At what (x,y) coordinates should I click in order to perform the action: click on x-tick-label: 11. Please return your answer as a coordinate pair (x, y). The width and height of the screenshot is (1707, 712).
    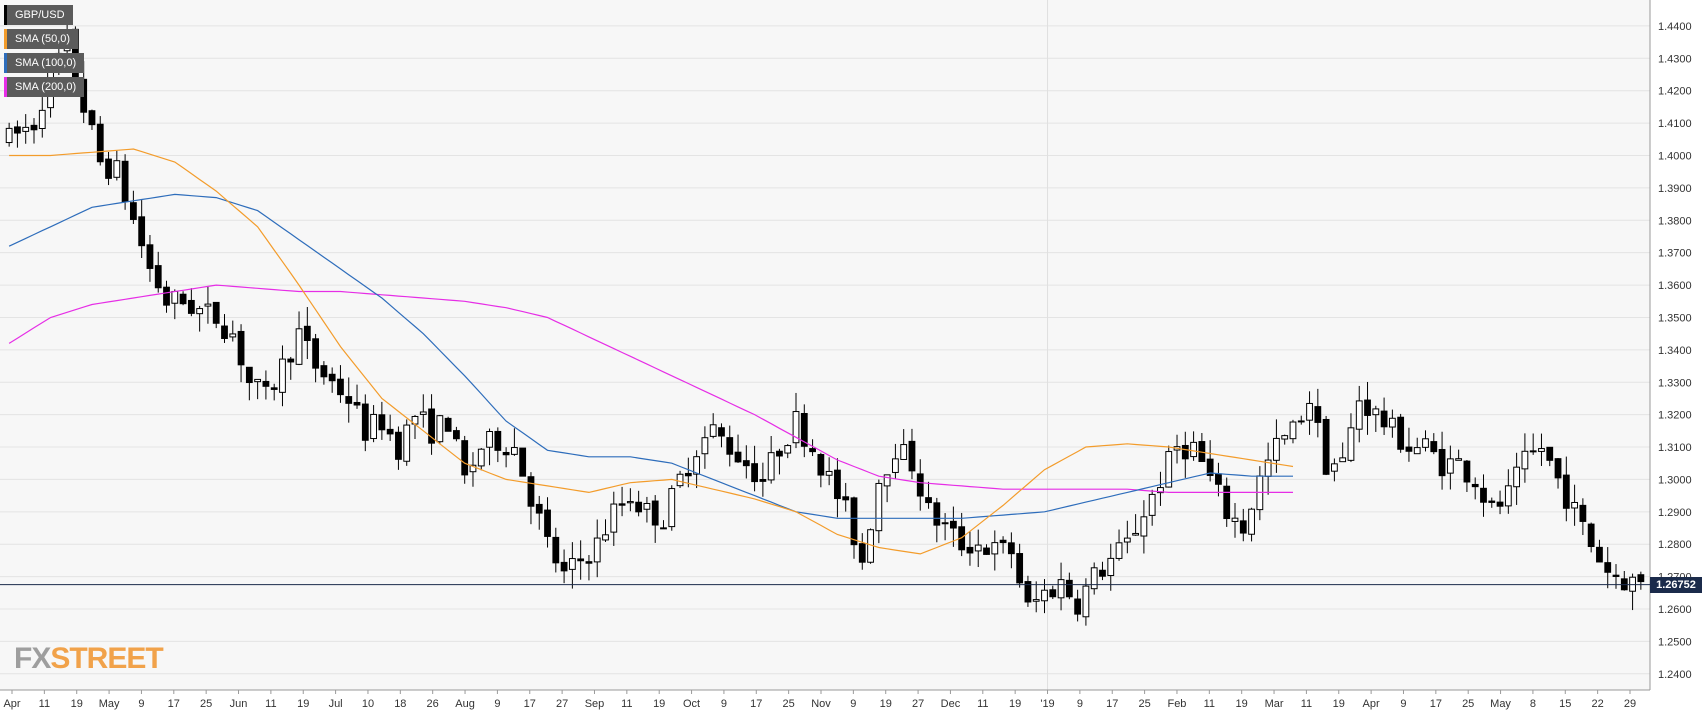
    Looking at the image, I should click on (1209, 704).